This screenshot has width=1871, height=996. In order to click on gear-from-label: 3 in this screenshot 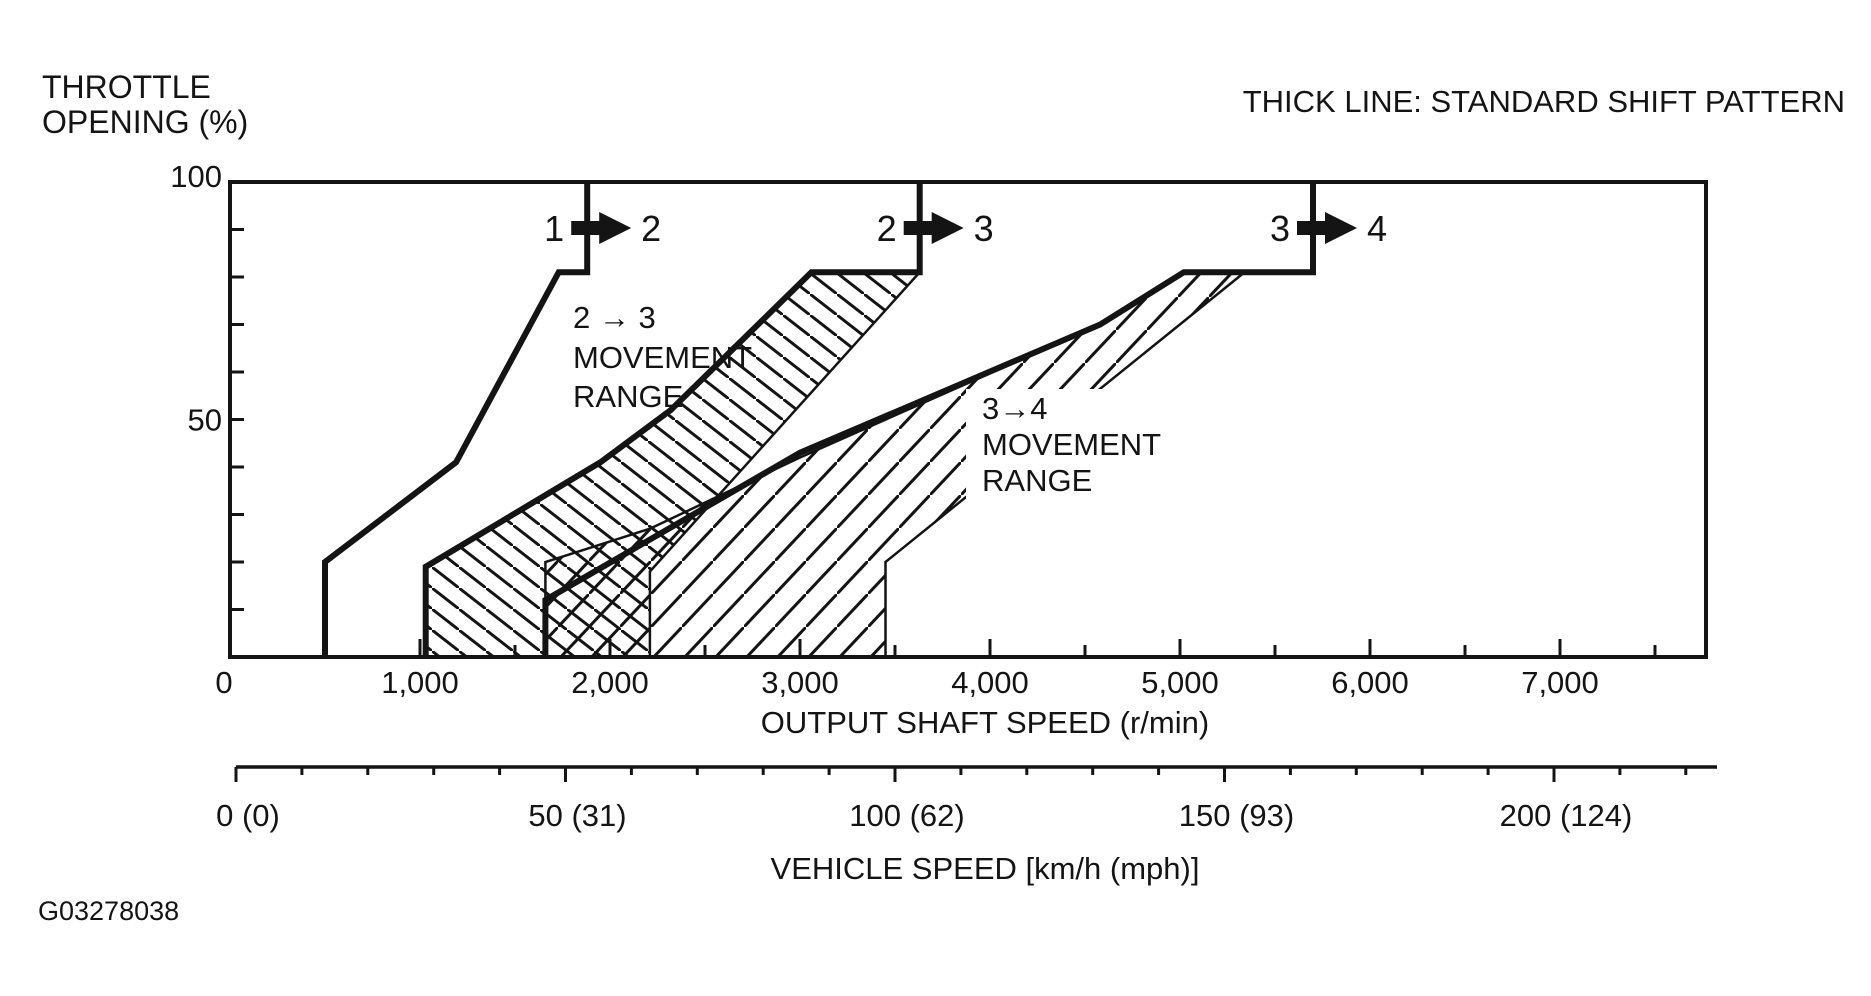, I will do `click(1280, 228)`.